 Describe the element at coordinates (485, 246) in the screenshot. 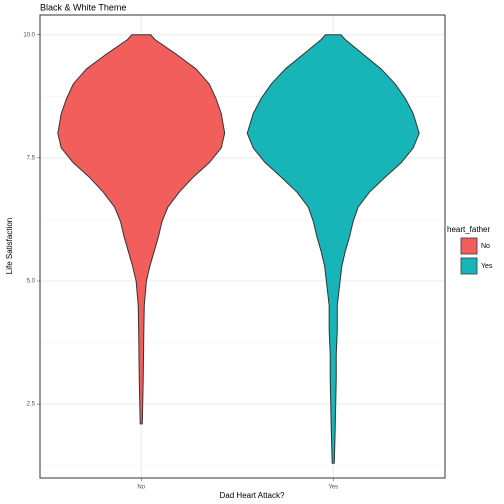

I see `legend-label: No` at that location.